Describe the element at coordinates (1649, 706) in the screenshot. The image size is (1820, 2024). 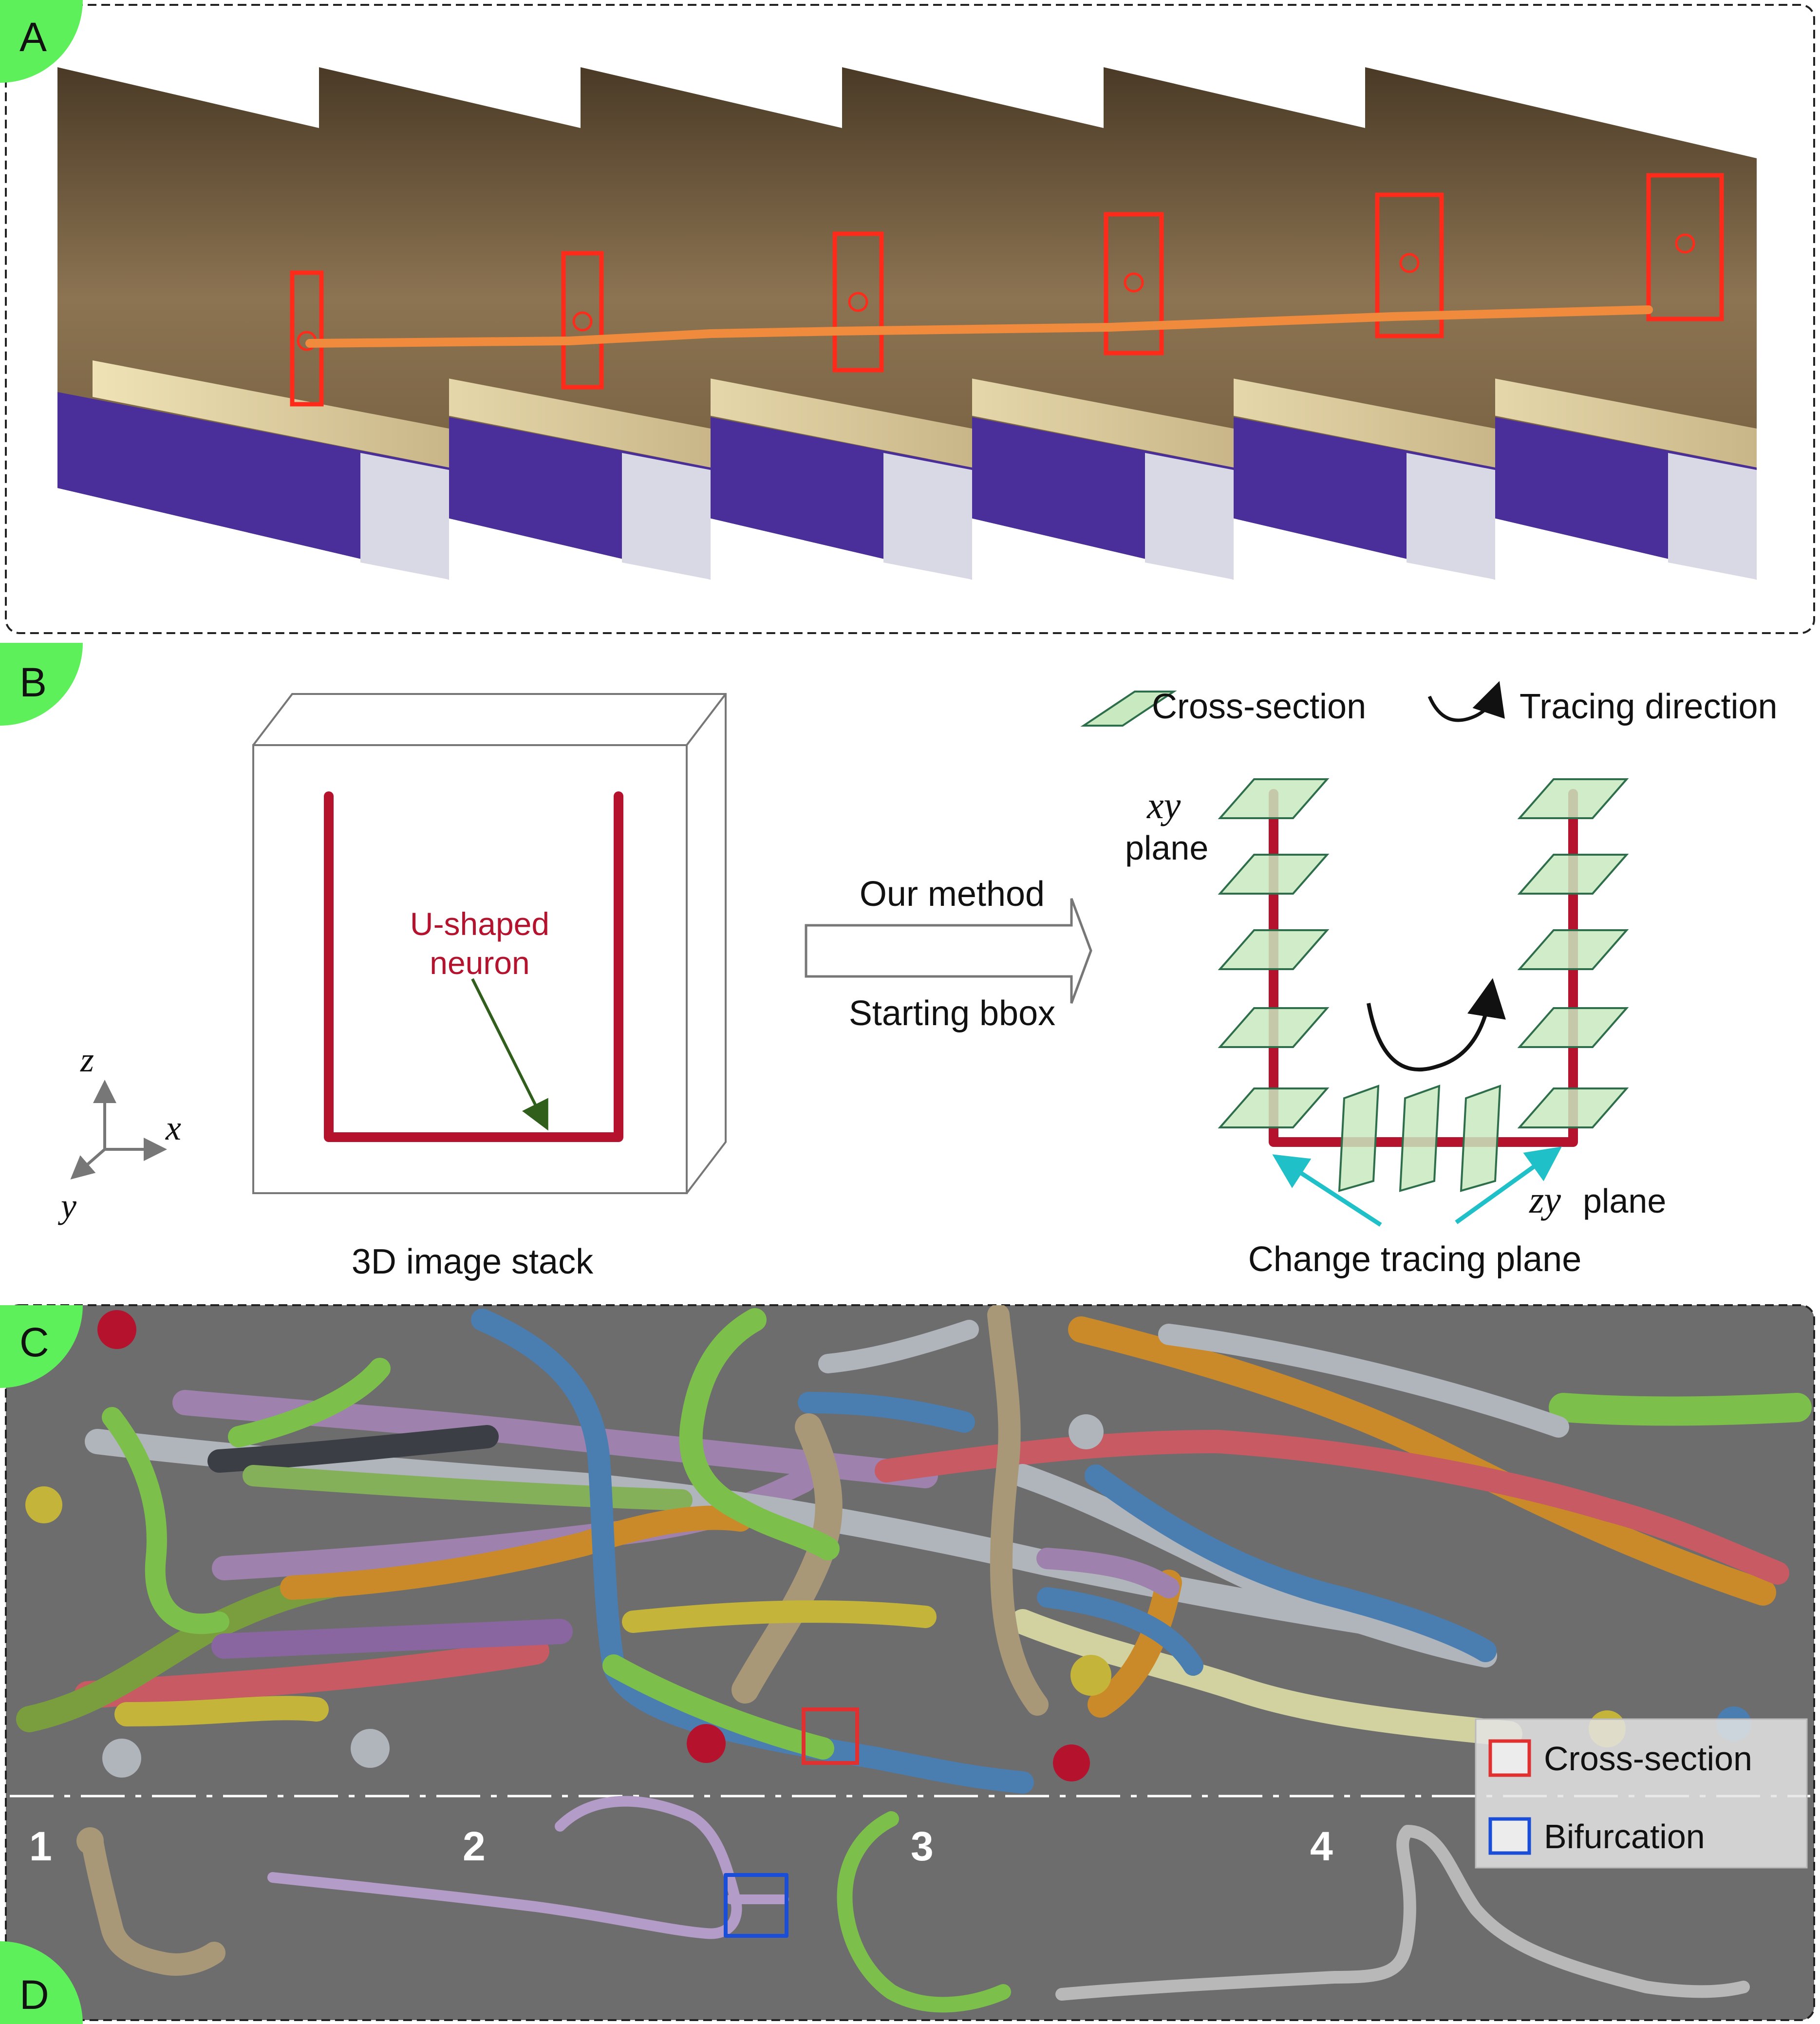
I see `legend-direction-label: Tracing direction` at that location.